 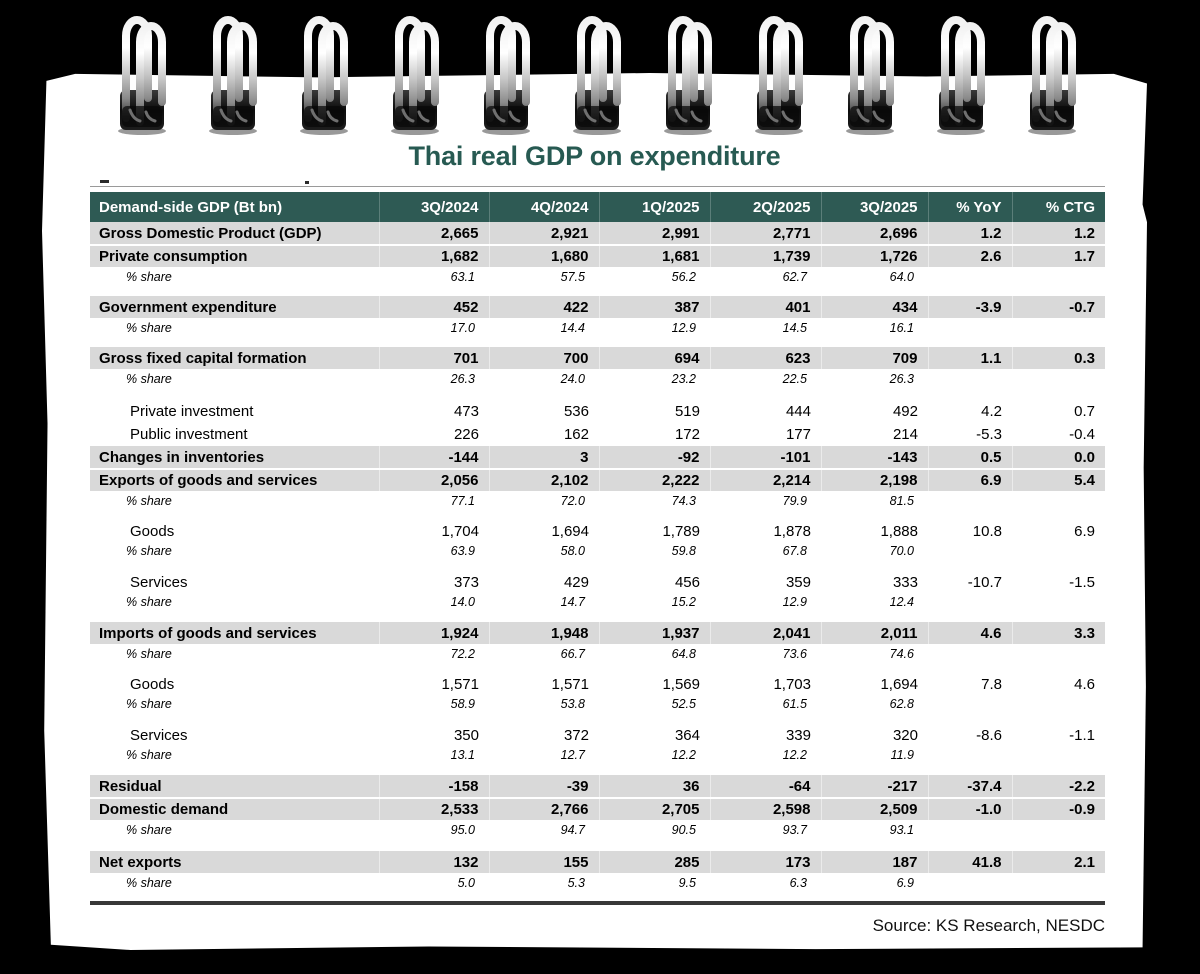 What do you see at coordinates (234, 458) in the screenshot?
I see `row-label: Changes in inventories` at bounding box center [234, 458].